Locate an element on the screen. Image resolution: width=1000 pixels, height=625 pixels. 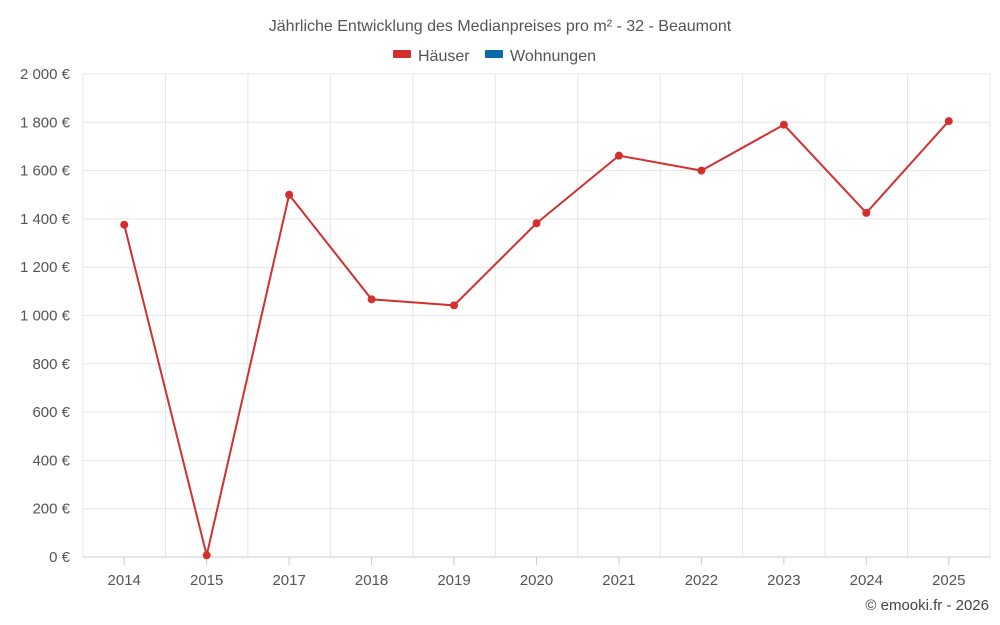
y-tick-label: 2 000 € is located at coordinates (45, 74).